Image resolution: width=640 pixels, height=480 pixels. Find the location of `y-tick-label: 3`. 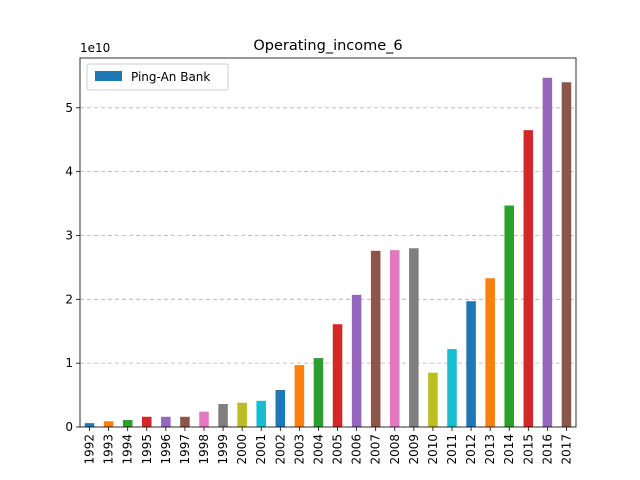

y-tick-label: 3 is located at coordinates (69, 235).